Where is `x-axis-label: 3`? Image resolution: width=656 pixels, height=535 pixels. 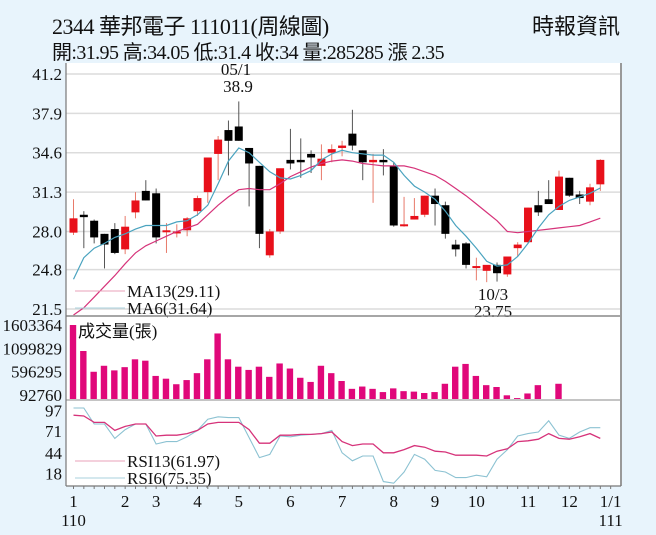 x-axis-label: 3 is located at coordinates (156, 501).